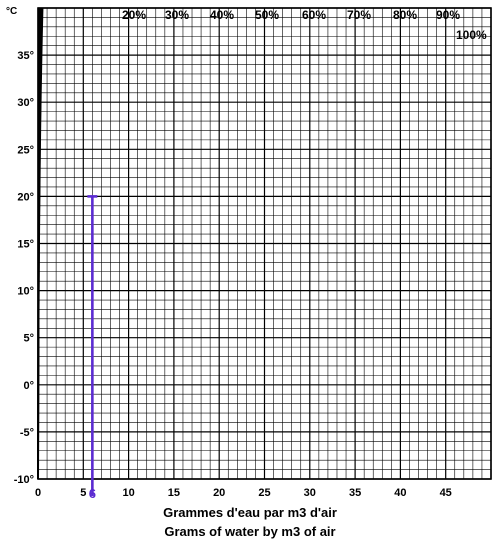 This screenshot has height=544, width=500. Describe the element at coordinates (24, 268) in the screenshot. I see `y-axis-ticks: -10° -5° 0° 5° 10° 15° 20° 25° 30° 35°` at that location.